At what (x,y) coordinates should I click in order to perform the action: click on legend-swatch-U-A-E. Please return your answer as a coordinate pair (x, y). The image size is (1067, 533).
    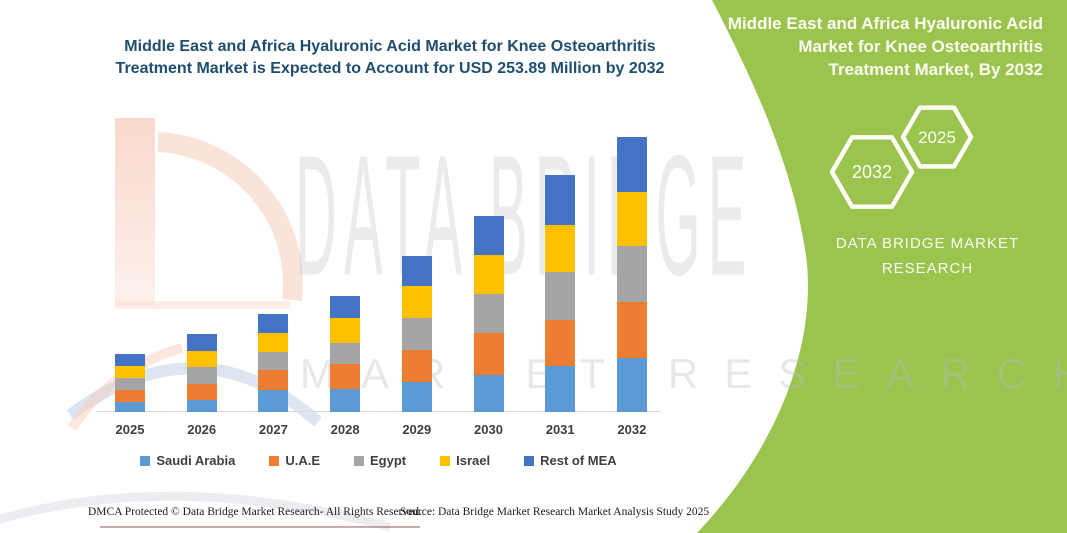
    Looking at the image, I should click on (274, 460).